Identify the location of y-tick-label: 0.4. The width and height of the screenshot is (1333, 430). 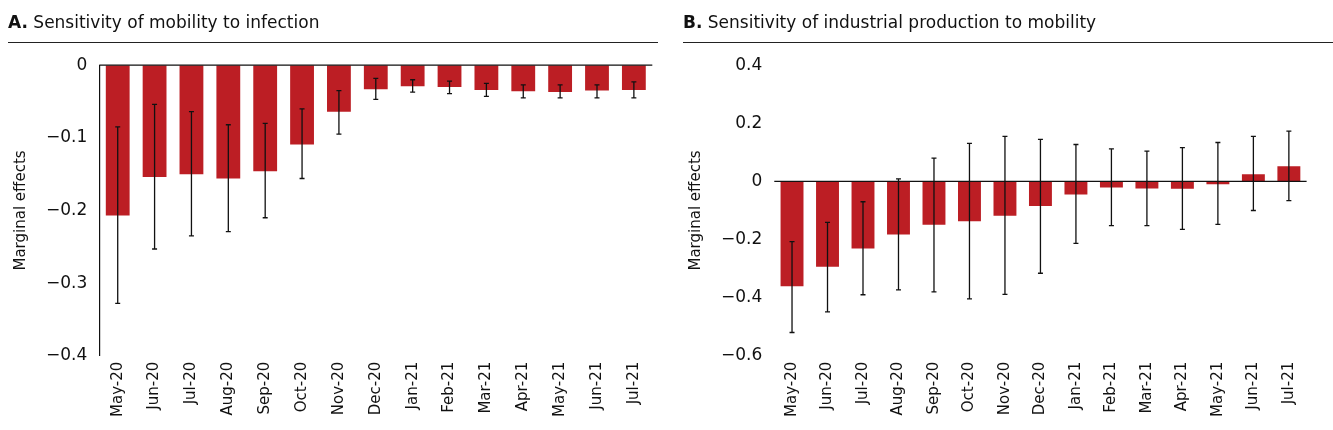
(749, 63).